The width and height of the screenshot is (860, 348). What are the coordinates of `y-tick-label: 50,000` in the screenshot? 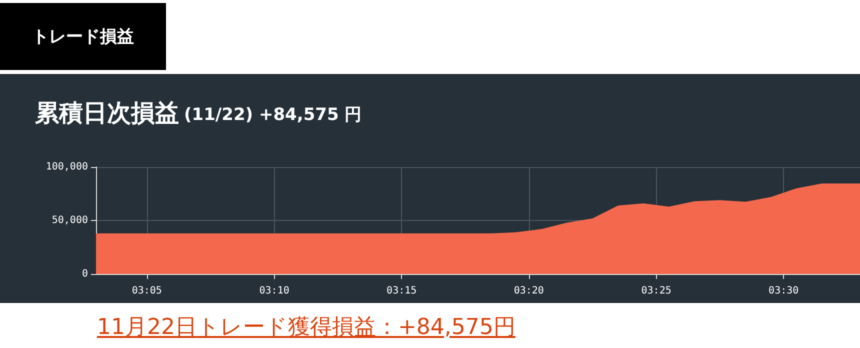 It's located at (70, 220).